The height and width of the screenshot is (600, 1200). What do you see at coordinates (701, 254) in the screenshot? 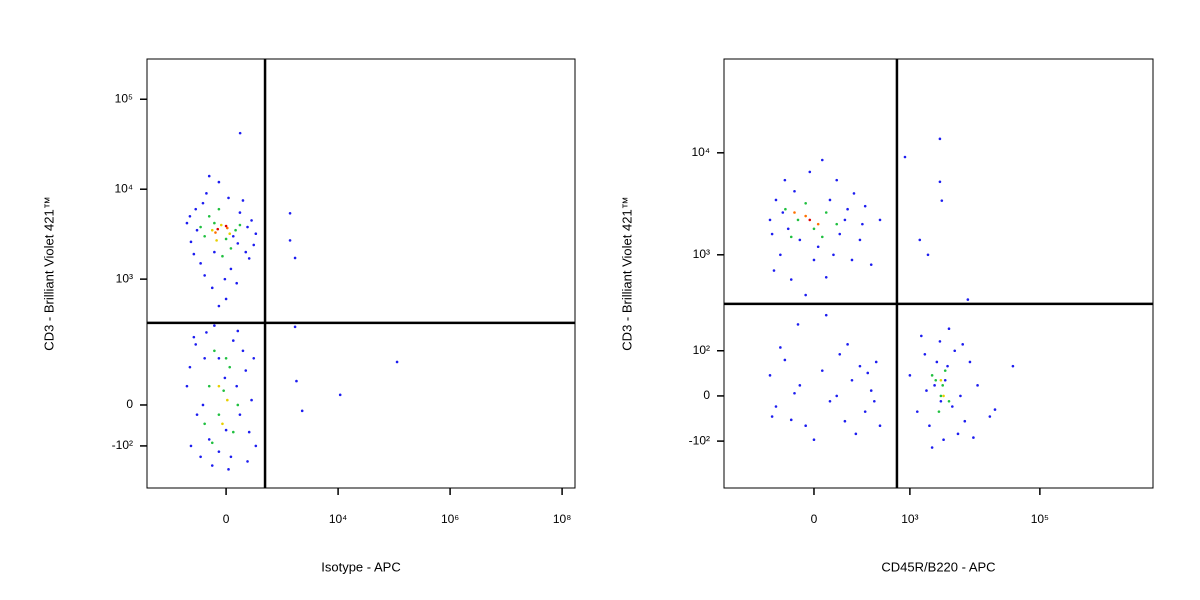
I see `y-tick-label: 10³` at bounding box center [701, 254].